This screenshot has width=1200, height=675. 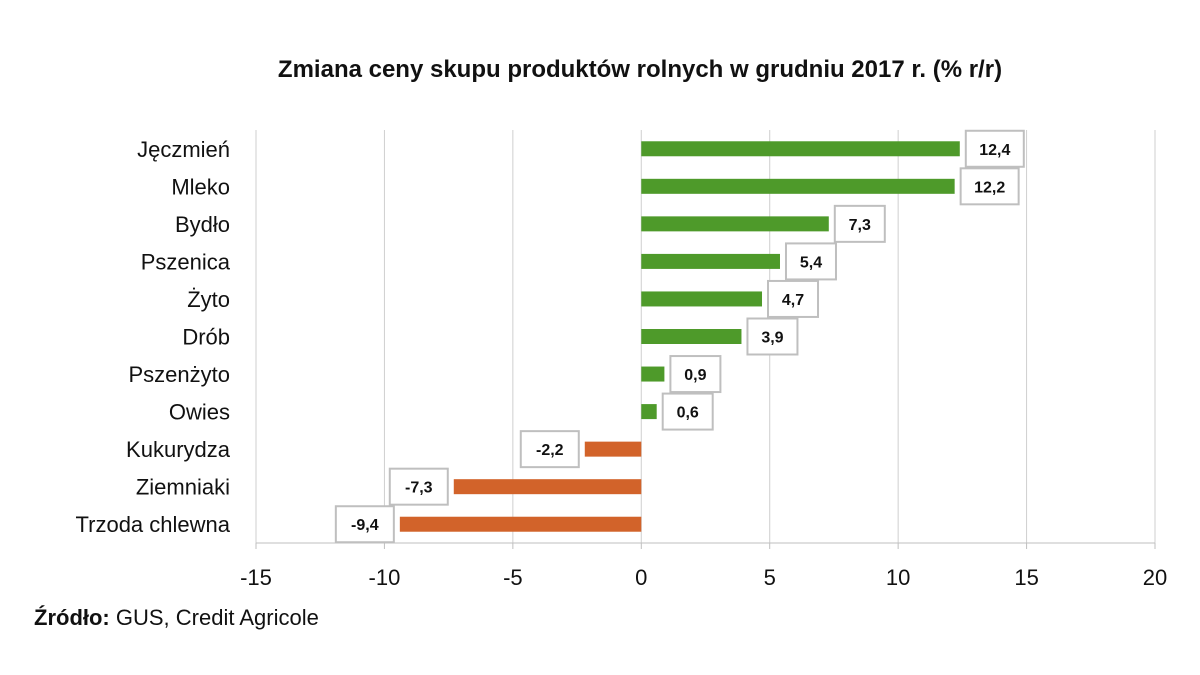 I want to click on x-tick-label: -10, so click(x=385, y=577).